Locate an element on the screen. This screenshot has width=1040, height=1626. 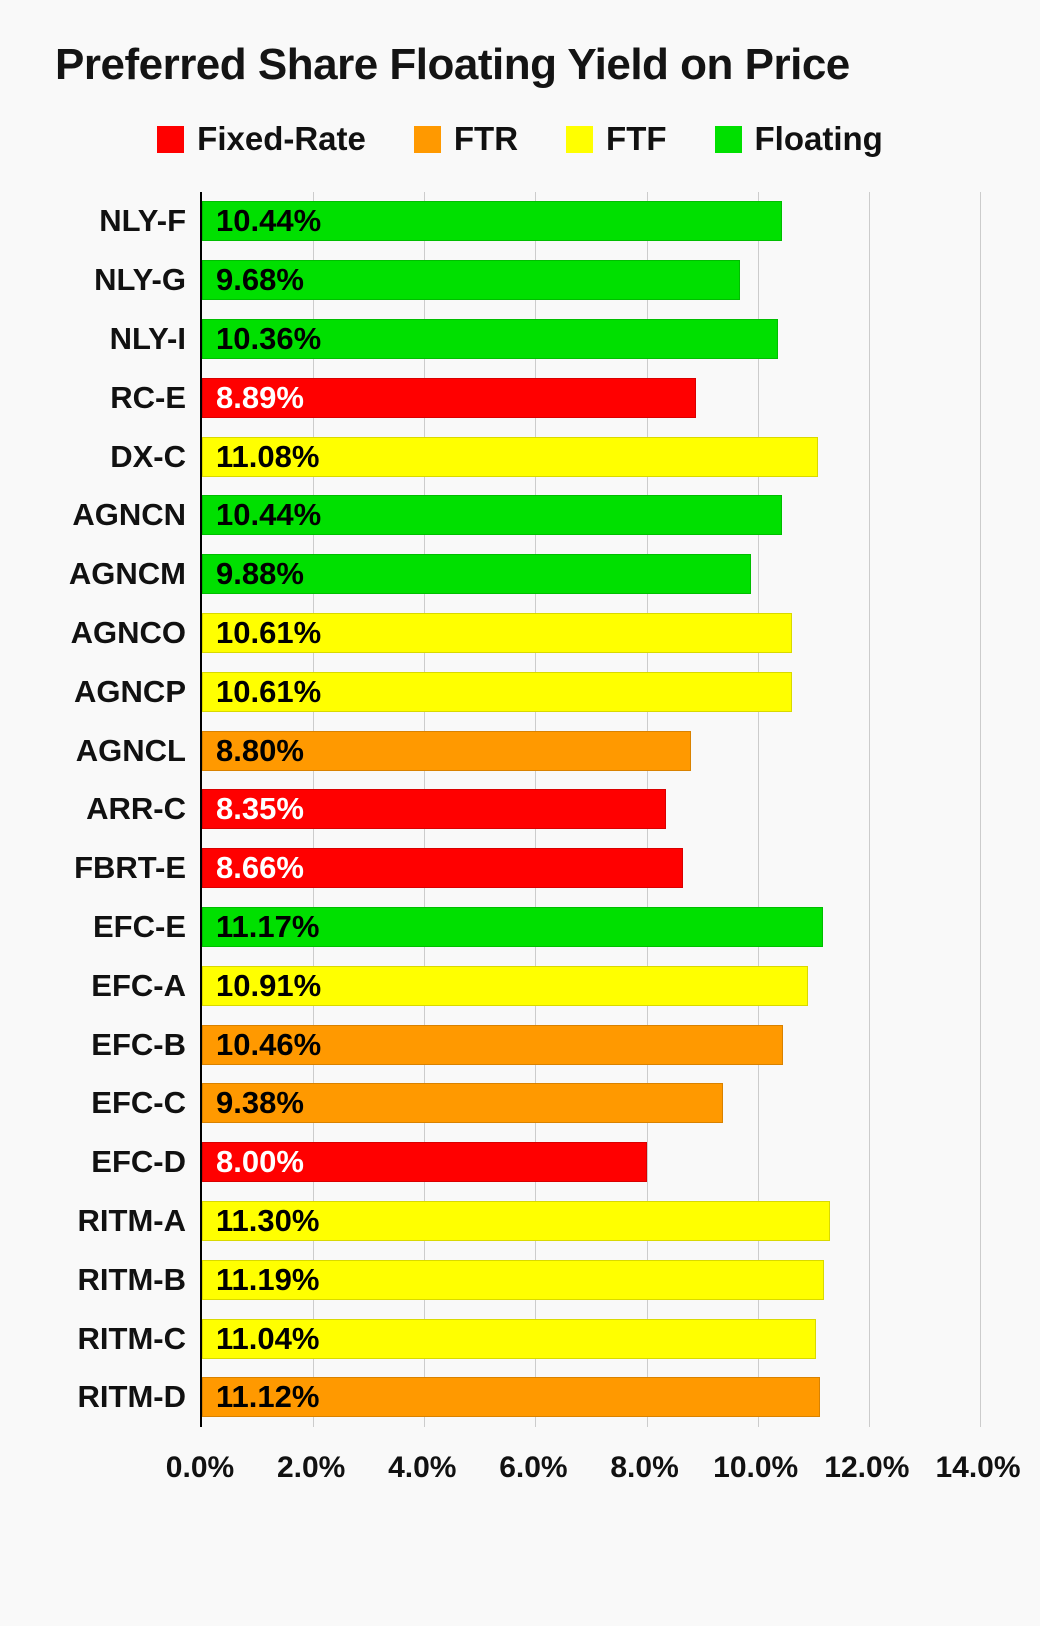
bar: 10.36% is located at coordinates (490, 338).